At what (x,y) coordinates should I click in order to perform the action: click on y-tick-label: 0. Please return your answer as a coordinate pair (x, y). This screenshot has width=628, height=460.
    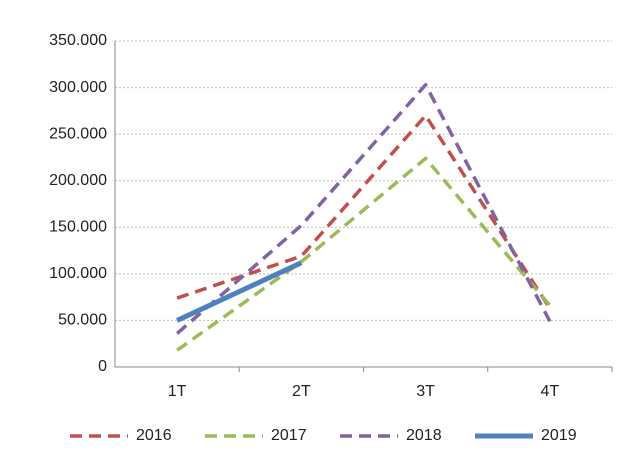
    Looking at the image, I should click on (102, 366).